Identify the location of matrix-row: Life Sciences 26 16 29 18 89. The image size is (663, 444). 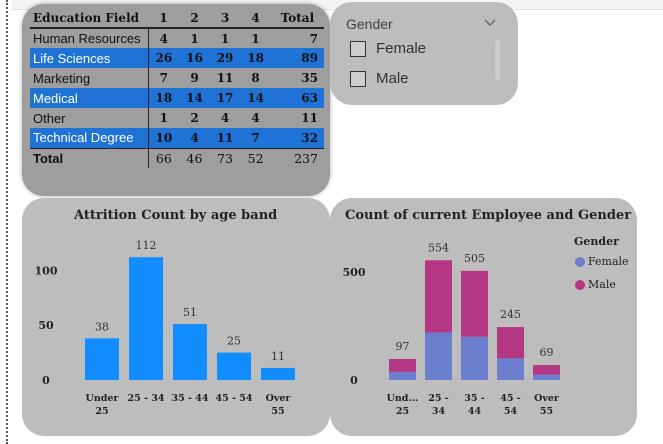
(177, 58).